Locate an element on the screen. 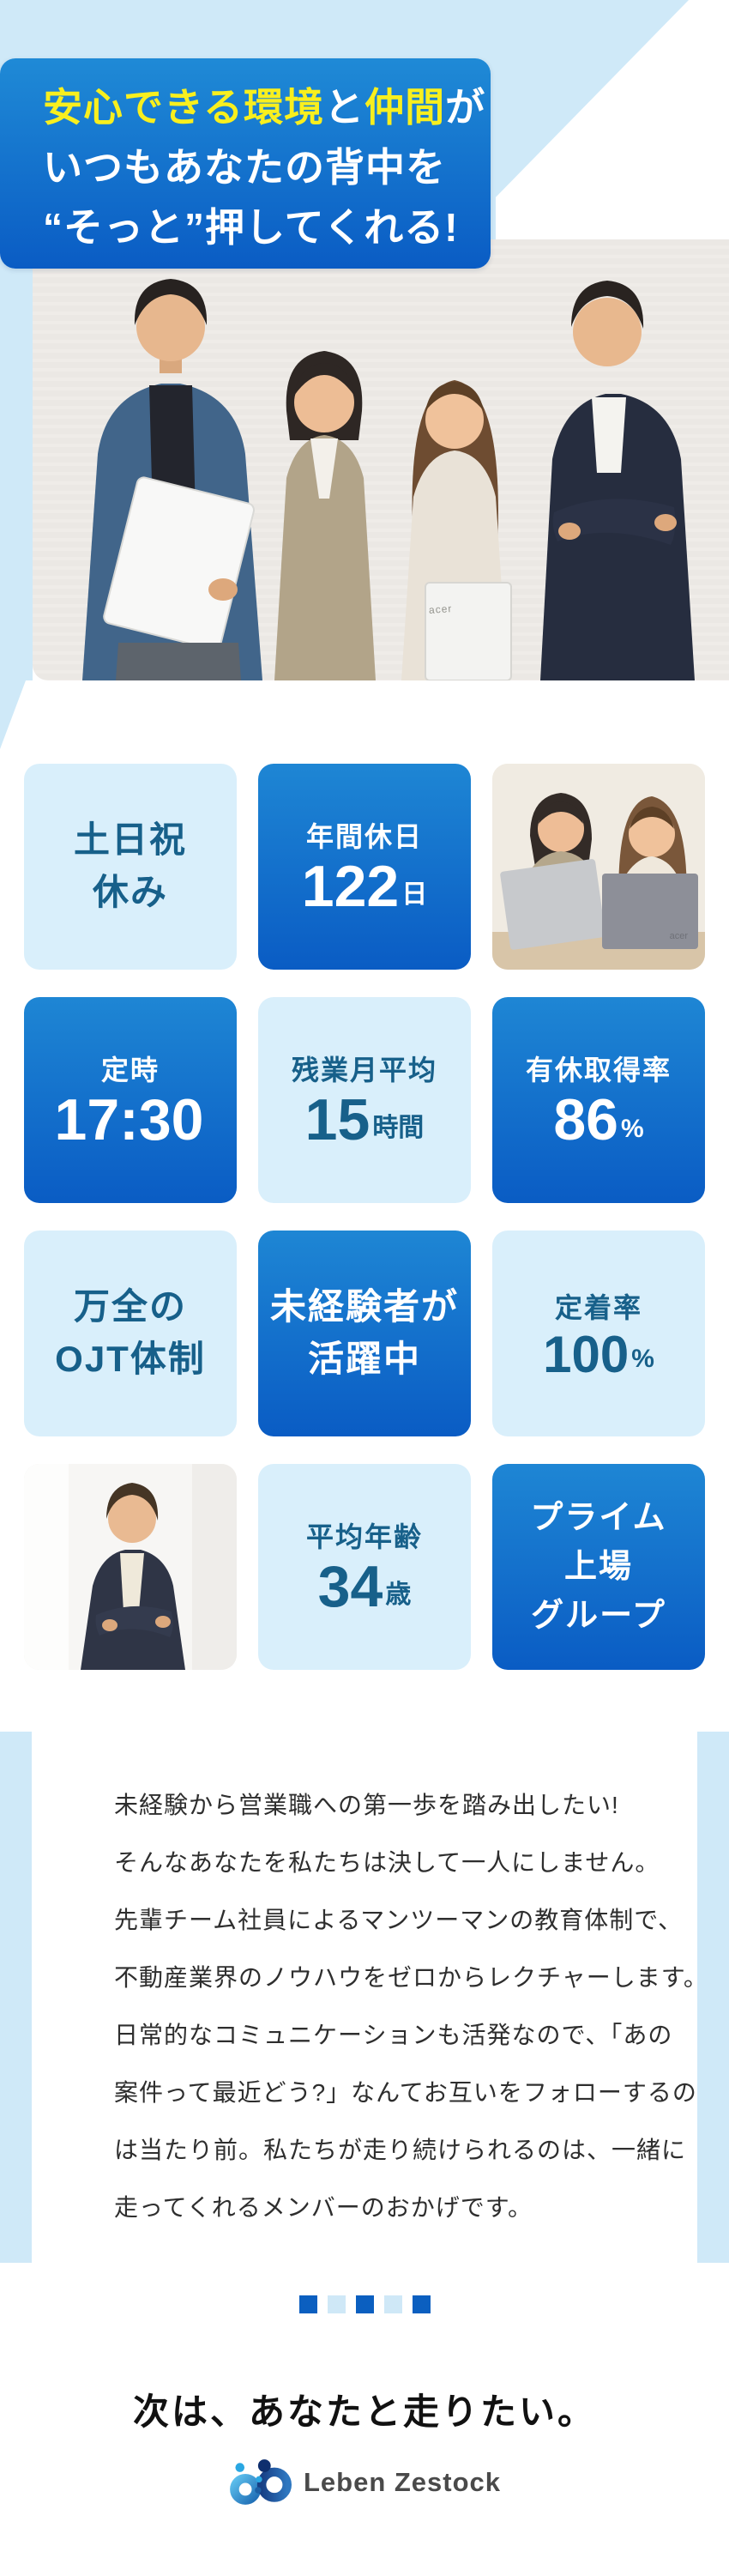 This screenshot has height=2576, width=729. left-triangle-decoration is located at coordinates (13, 714).